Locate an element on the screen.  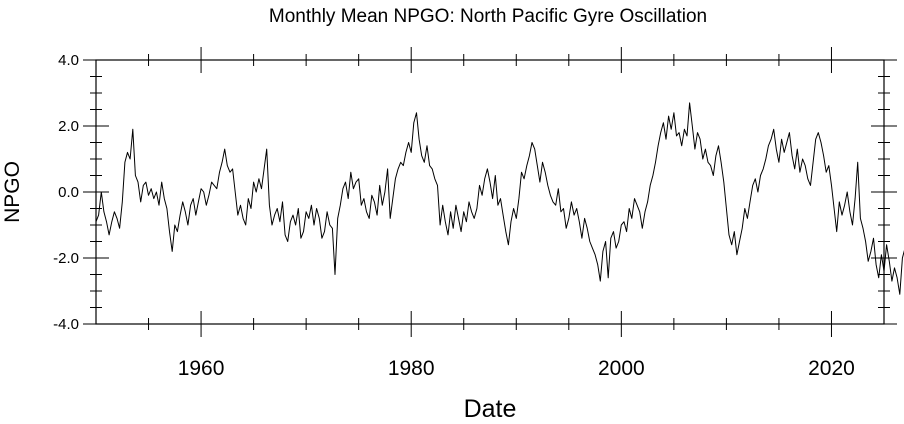
y-axis-label: NPGO is located at coordinates (12, 192).